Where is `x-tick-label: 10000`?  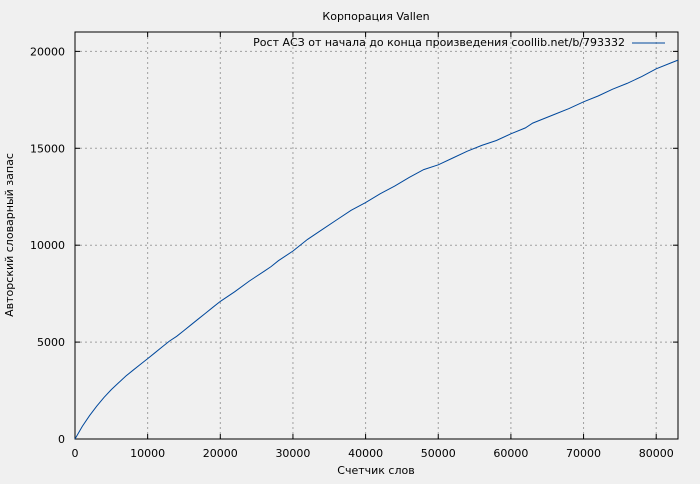
x-tick-label: 10000 is located at coordinates (147, 453).